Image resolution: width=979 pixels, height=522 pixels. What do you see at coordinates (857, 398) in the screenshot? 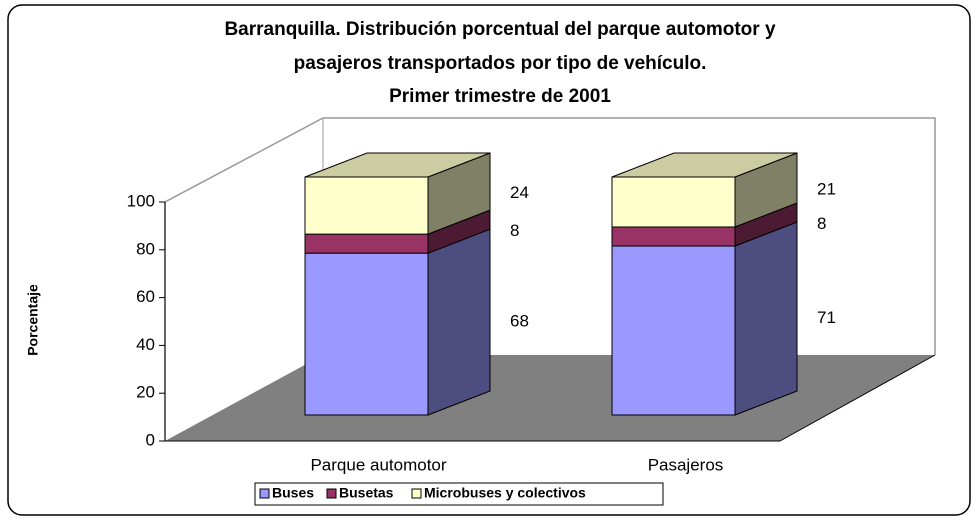
I see `floor-edge` at bounding box center [857, 398].